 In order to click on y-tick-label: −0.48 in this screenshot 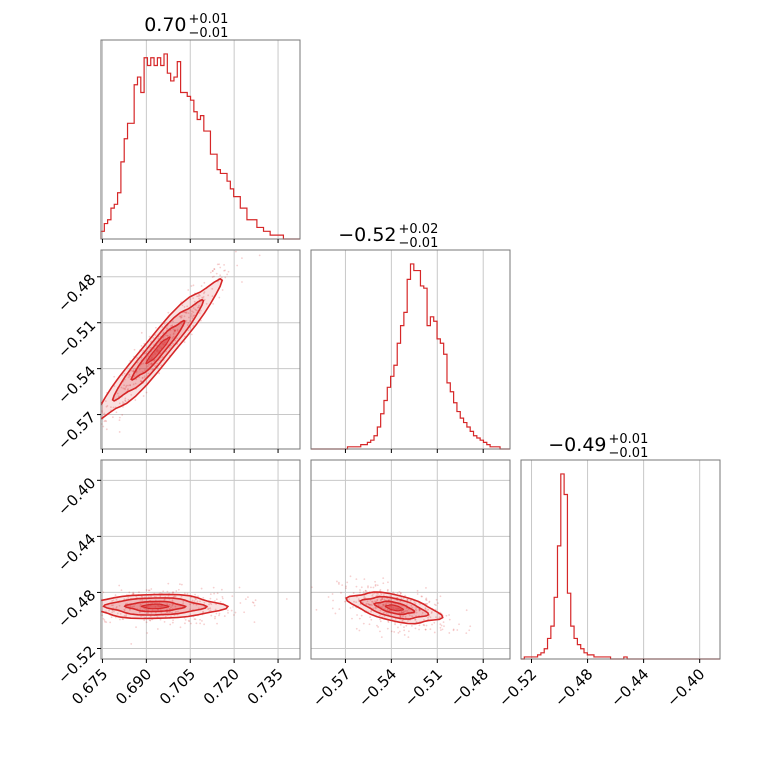, I will do `click(76, 292)`.